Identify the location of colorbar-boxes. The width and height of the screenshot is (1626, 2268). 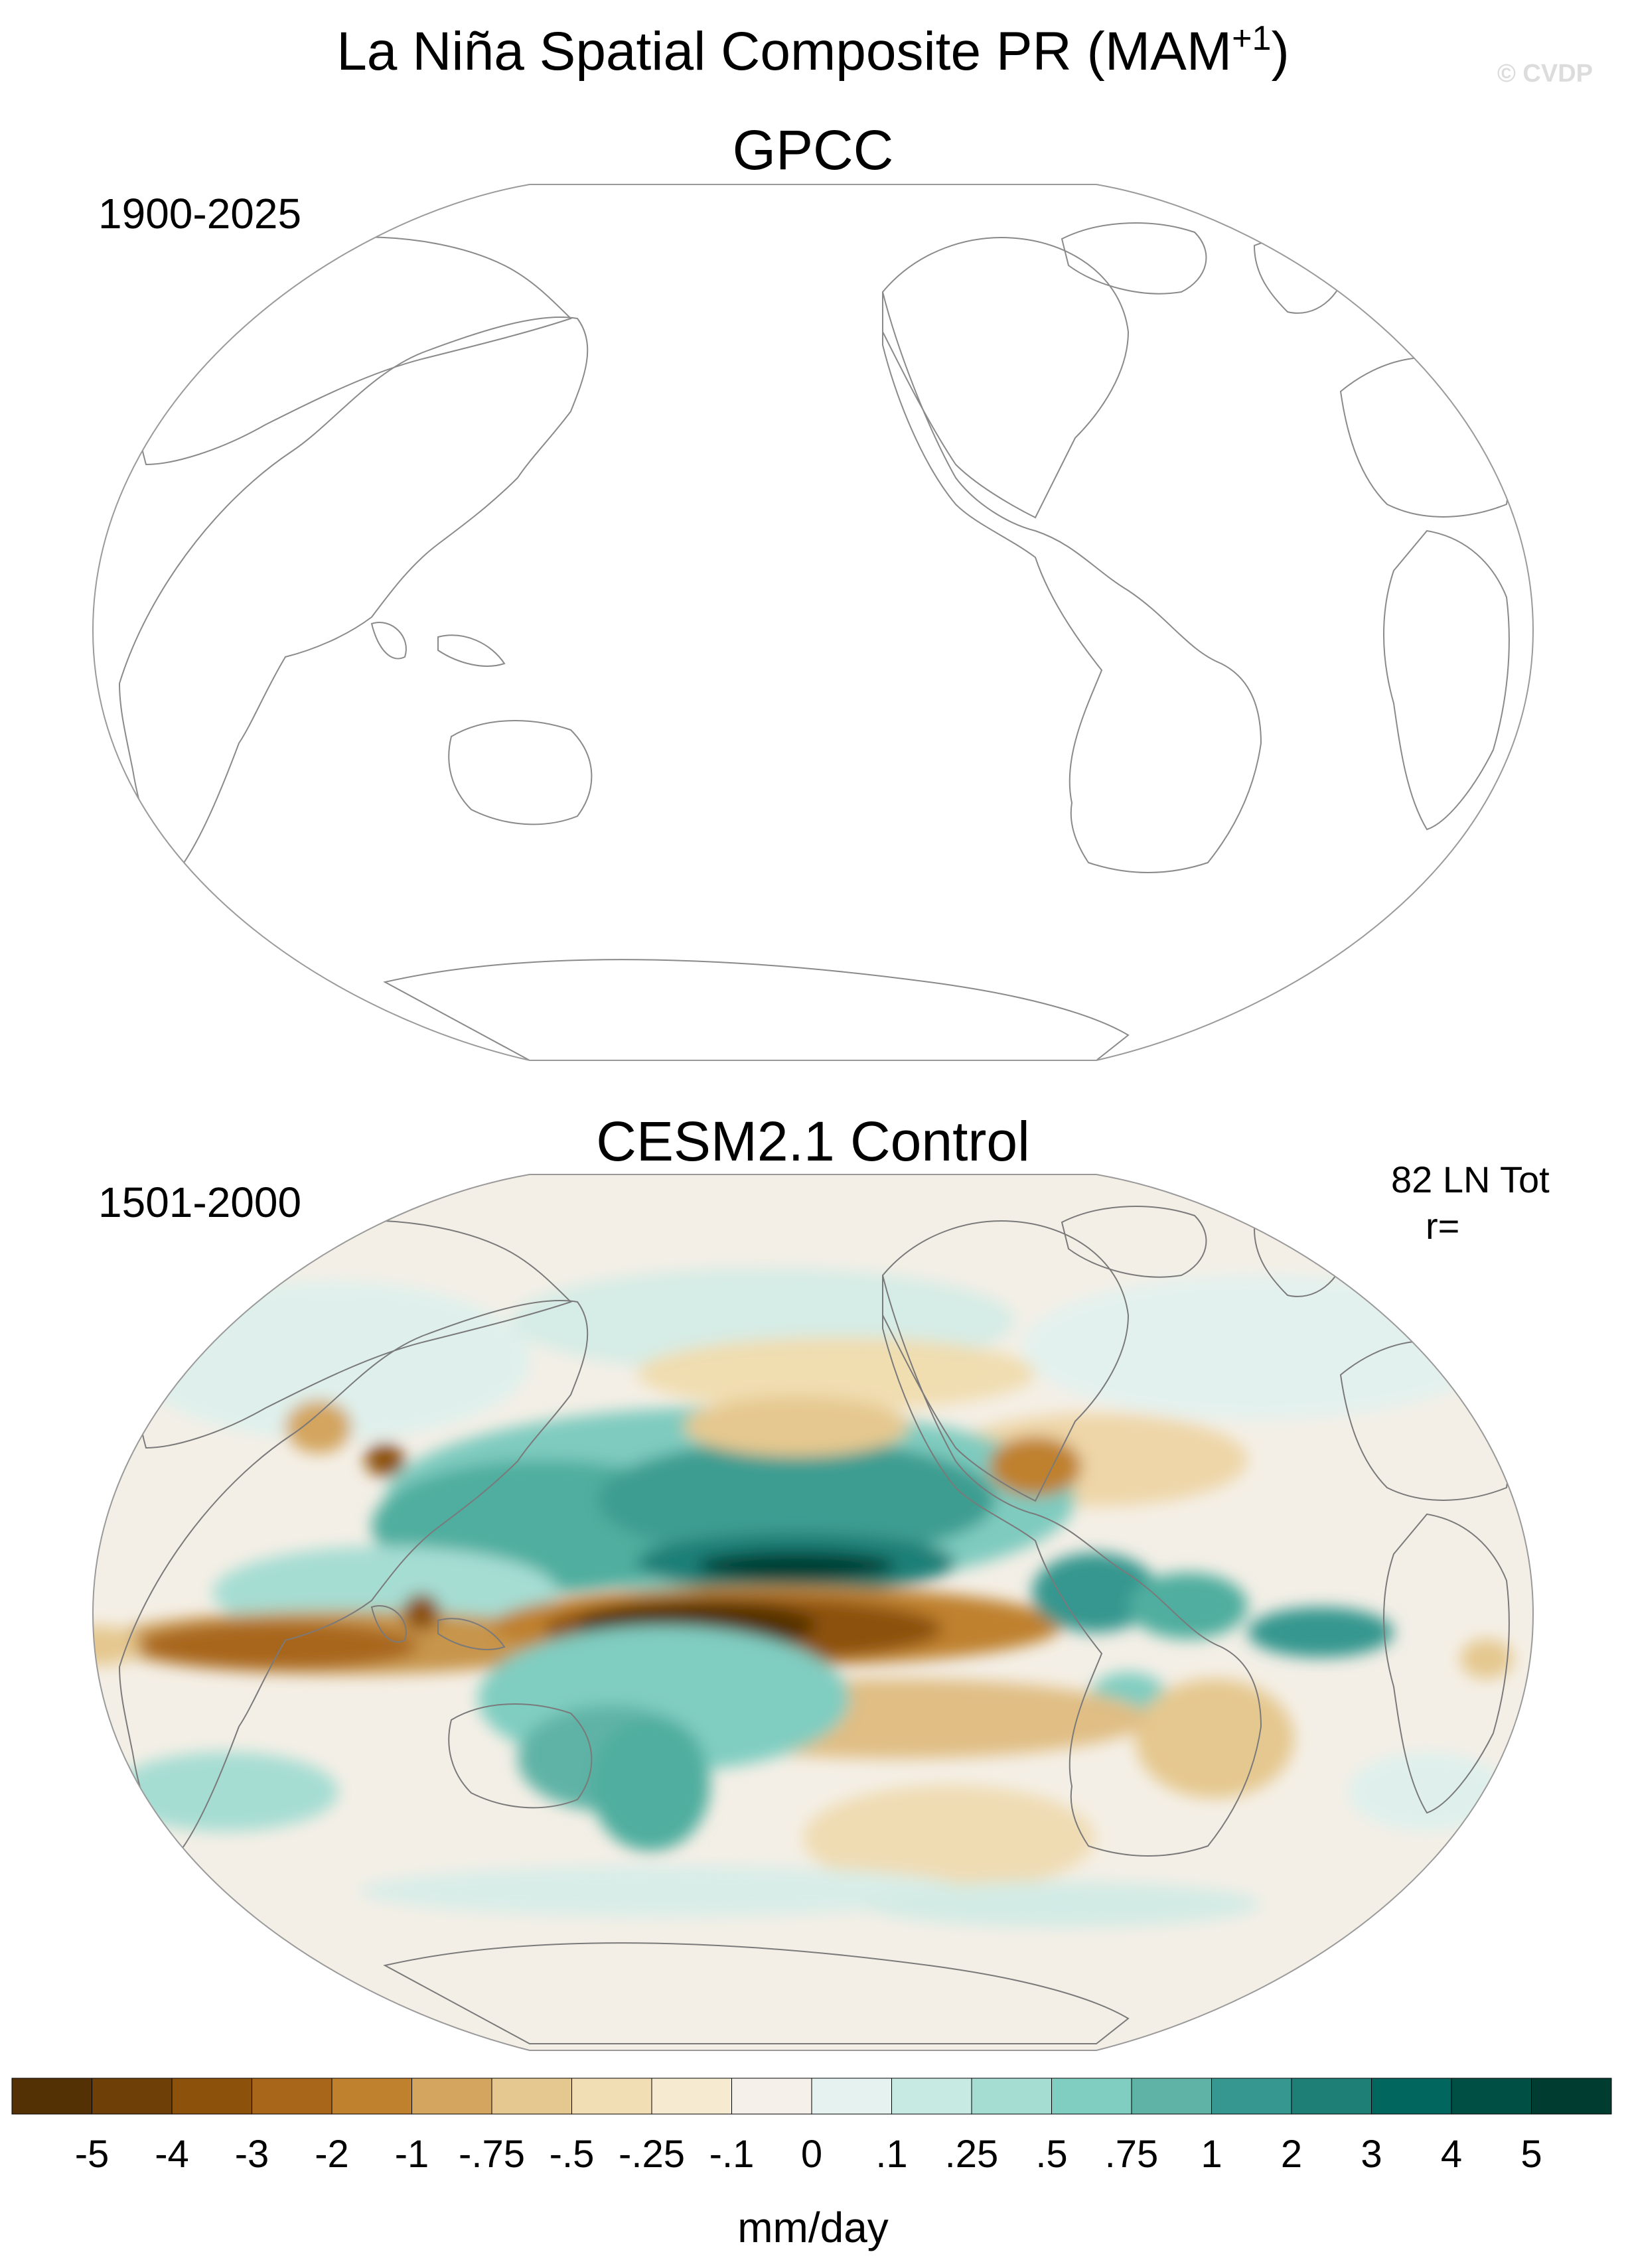
(811, 2097).